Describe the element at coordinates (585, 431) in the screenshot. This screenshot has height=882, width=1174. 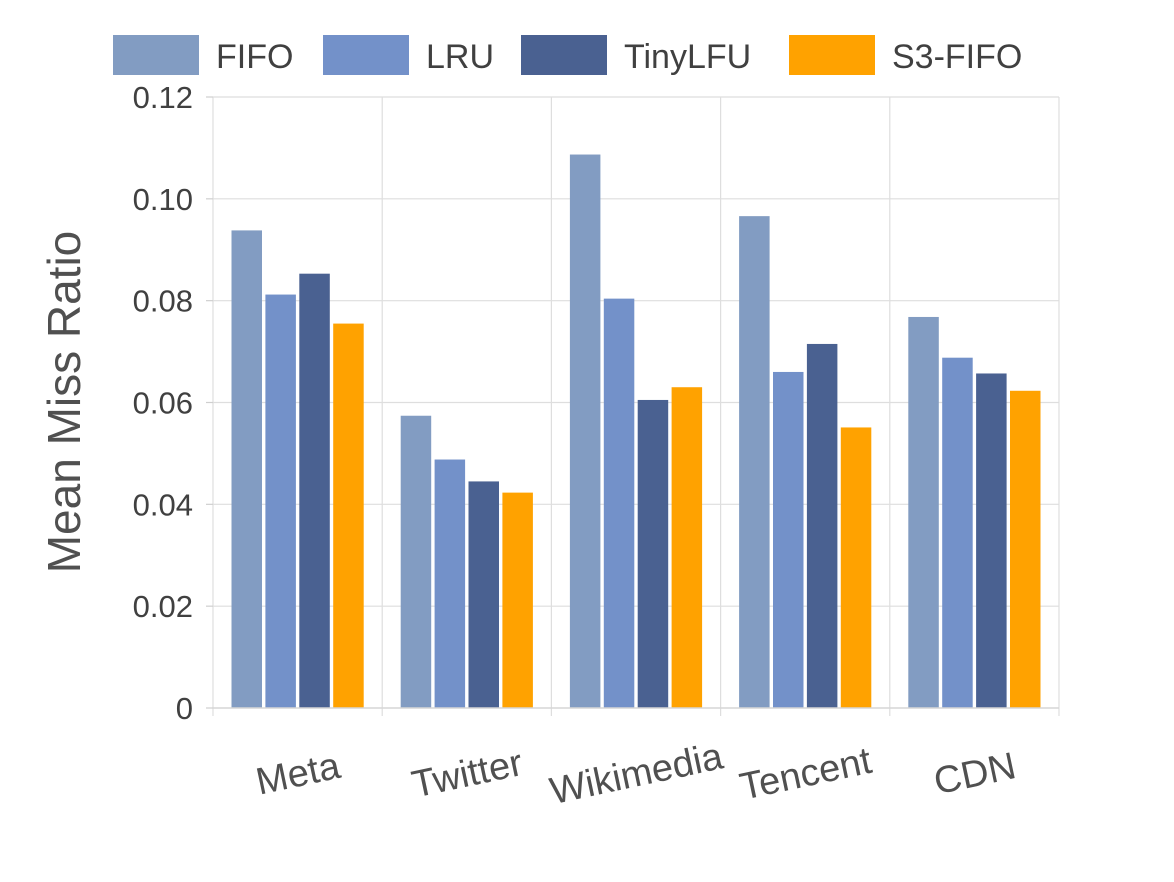
I see `bar-fifo-wikimedia` at that location.